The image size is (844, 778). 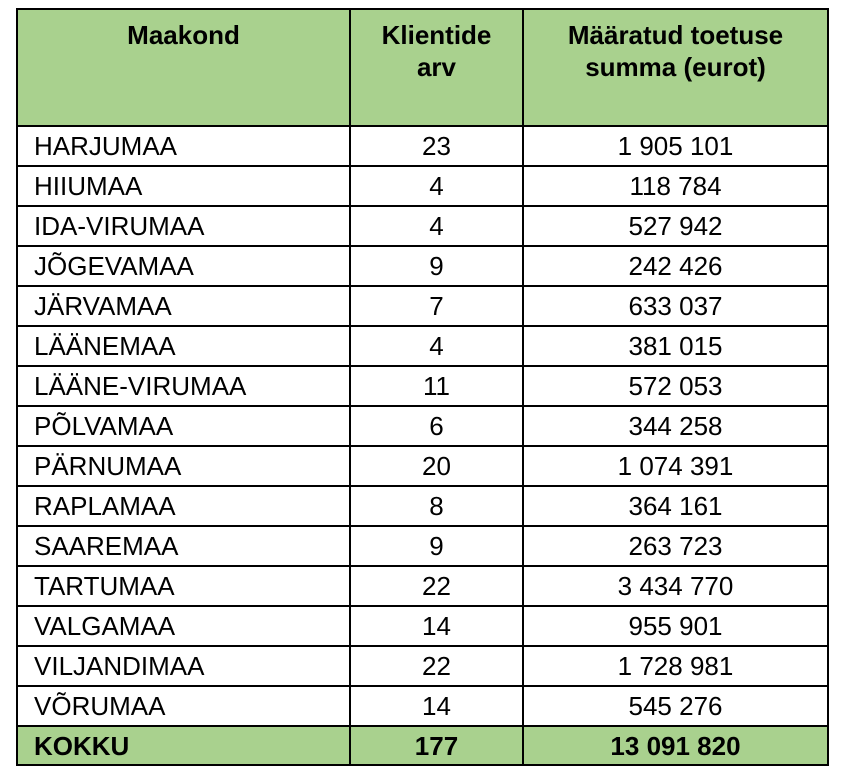 What do you see at coordinates (675, 506) in the screenshot?
I see `amount-cell: 364 161` at bounding box center [675, 506].